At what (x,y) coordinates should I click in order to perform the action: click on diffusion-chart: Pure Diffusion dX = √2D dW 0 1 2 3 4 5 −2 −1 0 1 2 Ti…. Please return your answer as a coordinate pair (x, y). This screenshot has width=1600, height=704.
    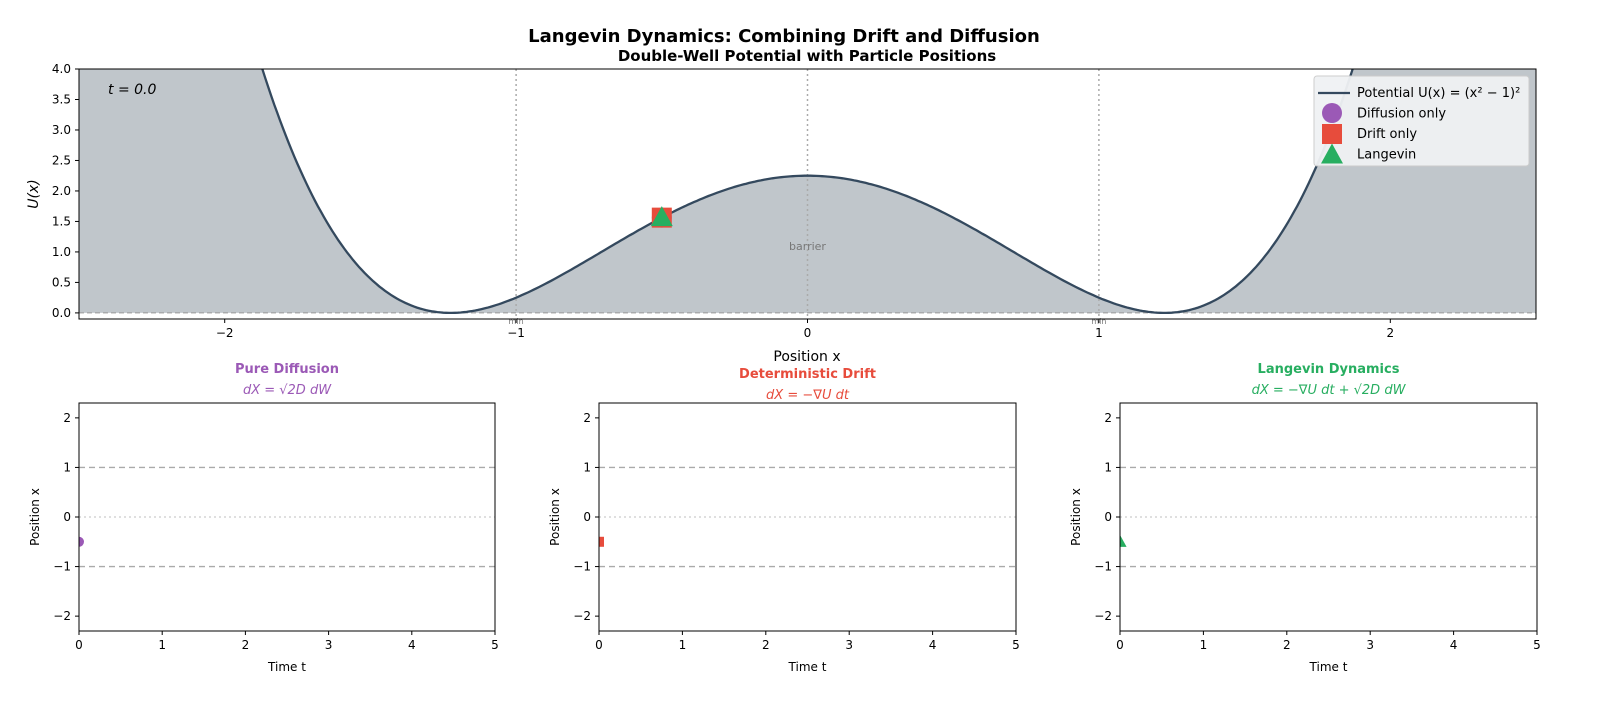
    Looking at the image, I should click on (263, 518).